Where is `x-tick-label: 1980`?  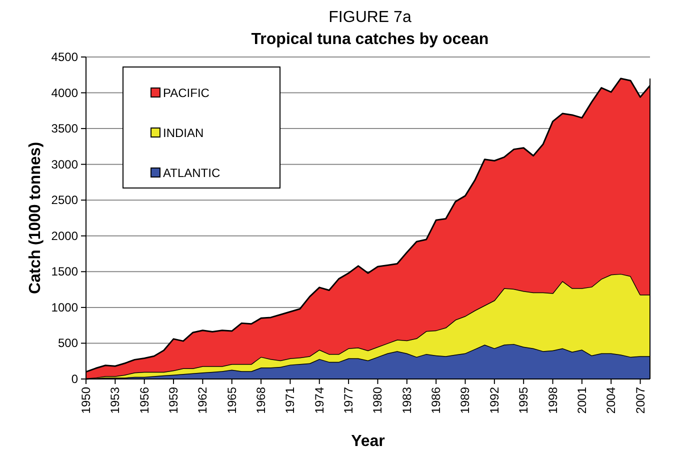 x-tick-label: 1980 is located at coordinates (377, 400).